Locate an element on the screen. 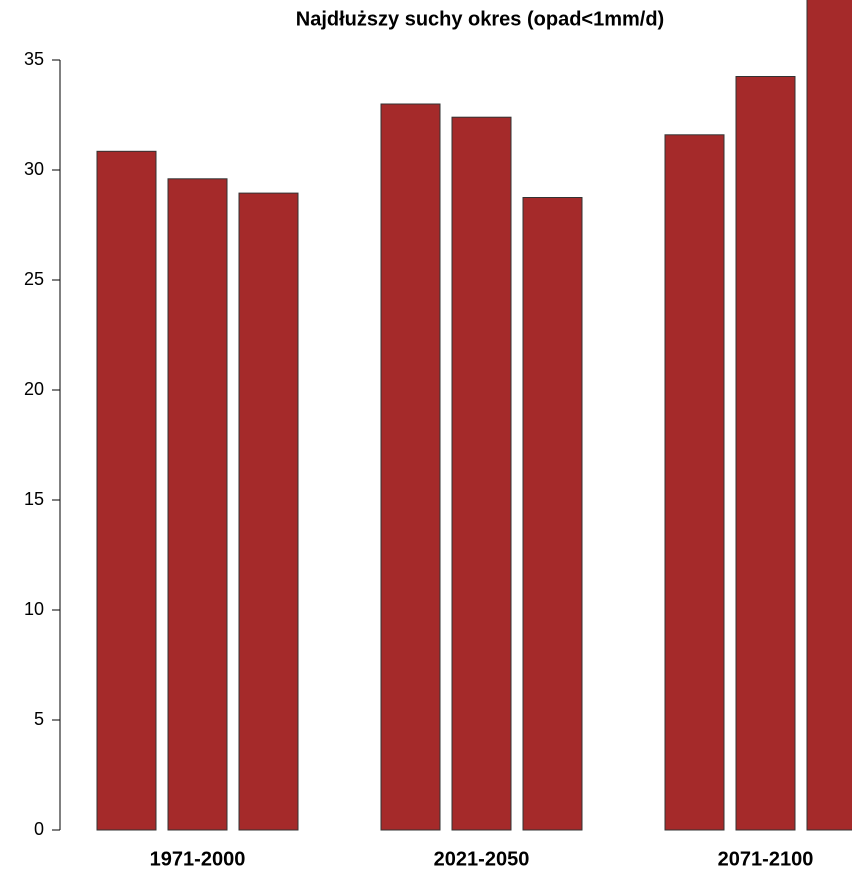  x-tick-label: 2071-2100 is located at coordinates (766, 859).